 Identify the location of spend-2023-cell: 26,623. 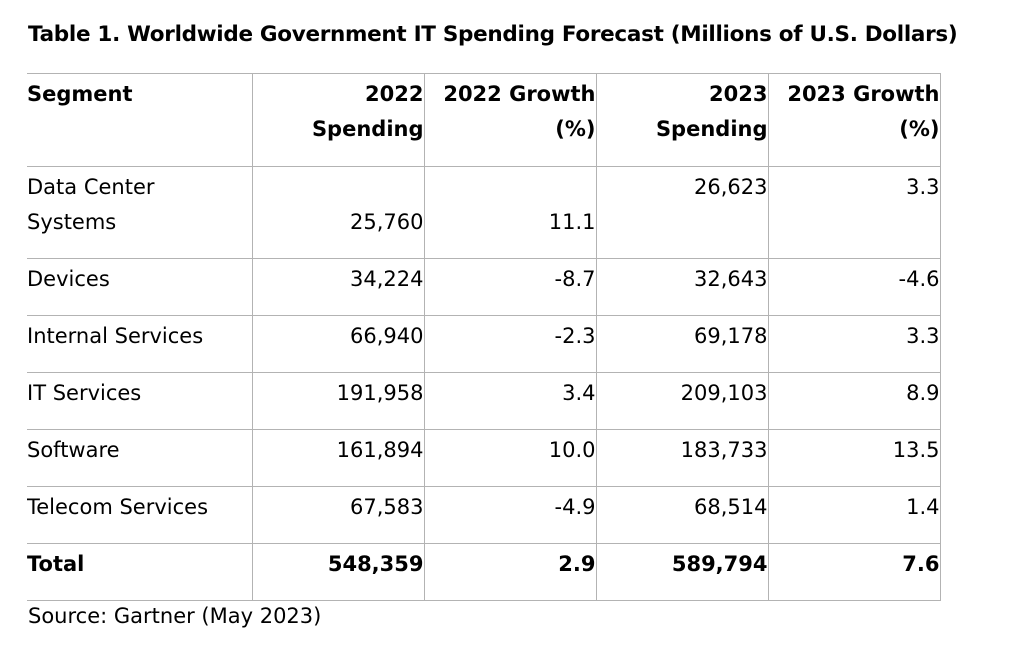
(682, 212).